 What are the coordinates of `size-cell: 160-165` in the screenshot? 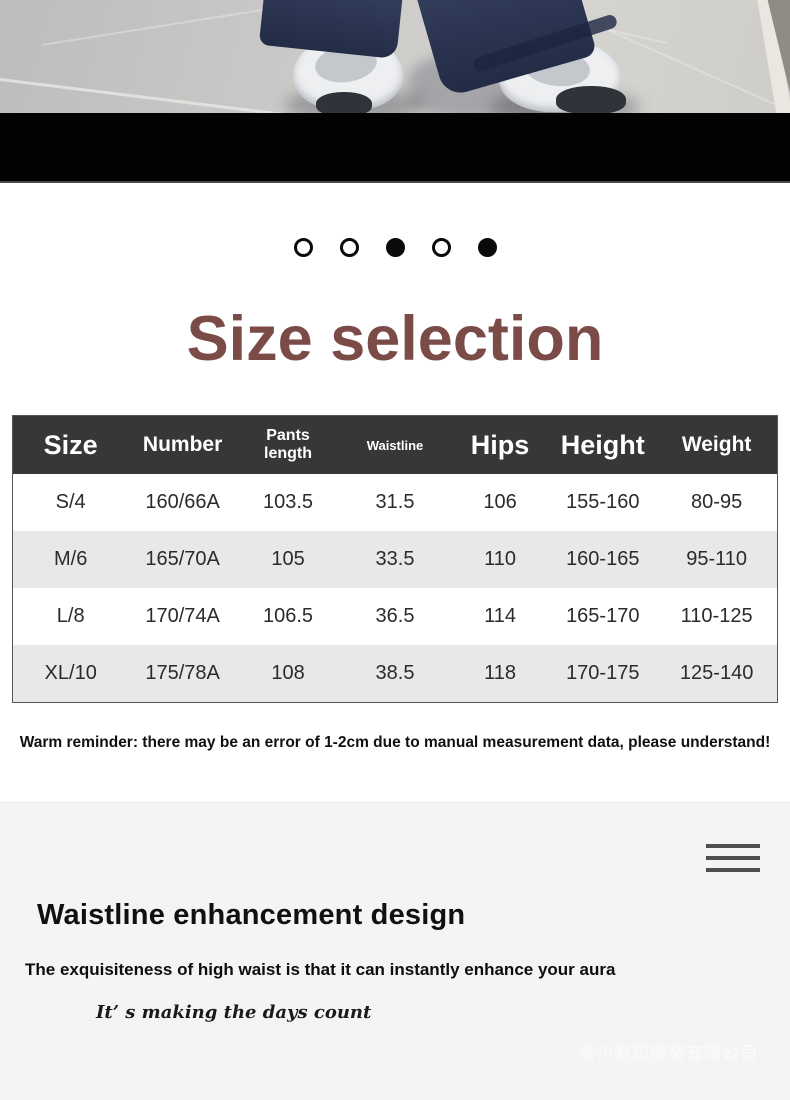 It's located at (603, 559).